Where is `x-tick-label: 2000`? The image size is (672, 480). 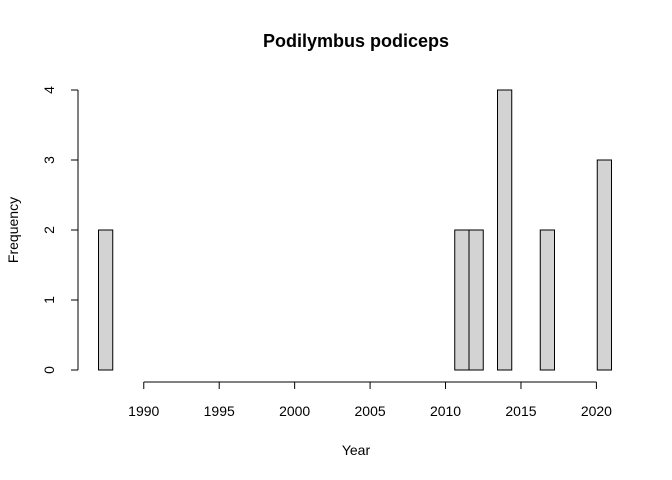 x-tick-label: 2000 is located at coordinates (294, 411).